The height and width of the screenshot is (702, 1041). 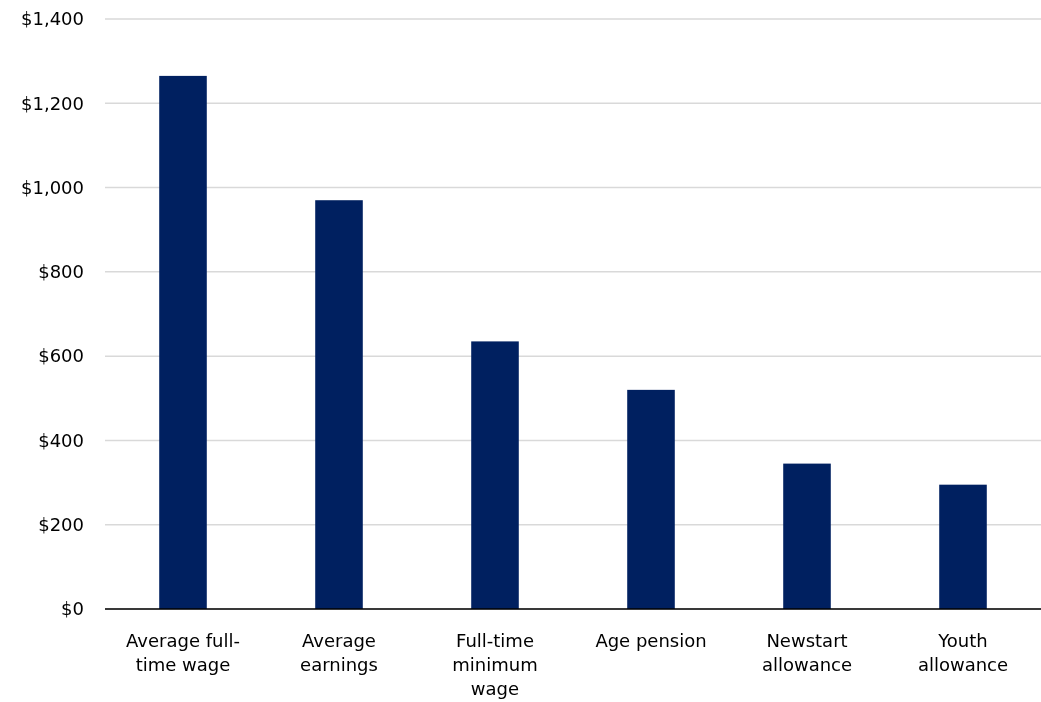 What do you see at coordinates (52, 19) in the screenshot?
I see `y-tick-label: $1,400` at bounding box center [52, 19].